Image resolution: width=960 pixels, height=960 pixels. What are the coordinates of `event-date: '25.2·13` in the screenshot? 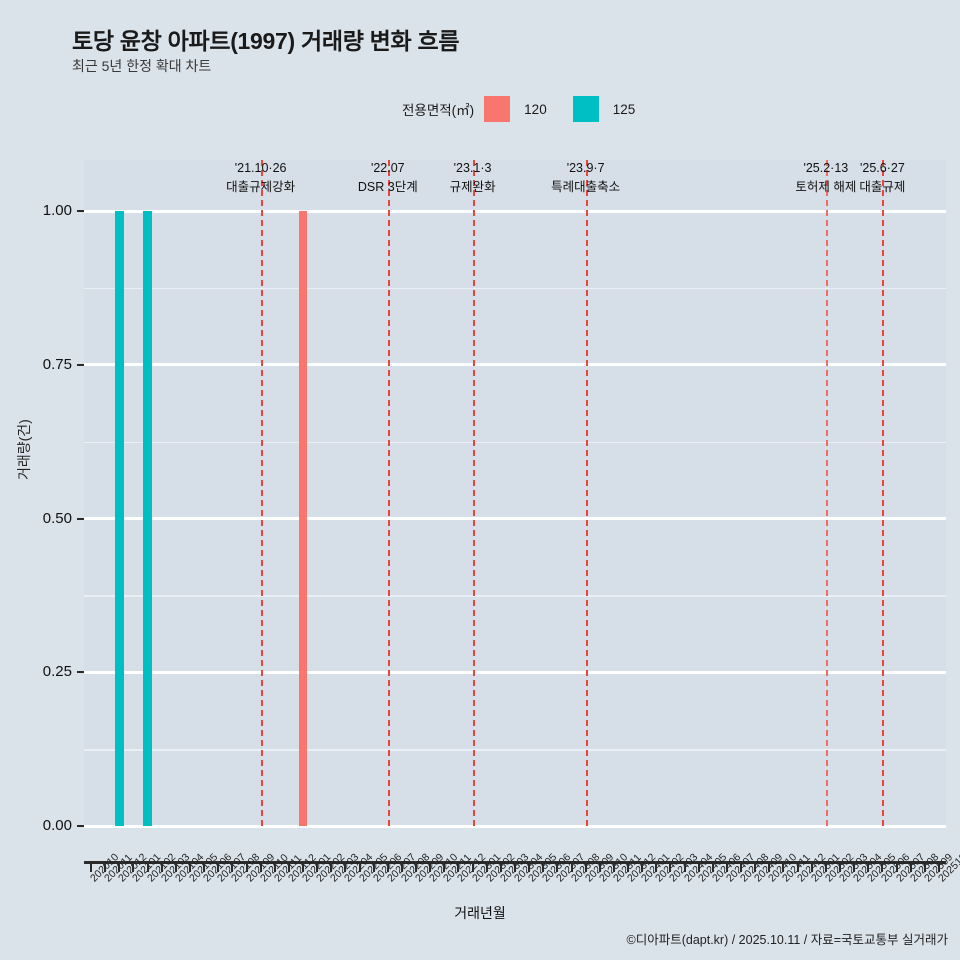 It's located at (826, 168).